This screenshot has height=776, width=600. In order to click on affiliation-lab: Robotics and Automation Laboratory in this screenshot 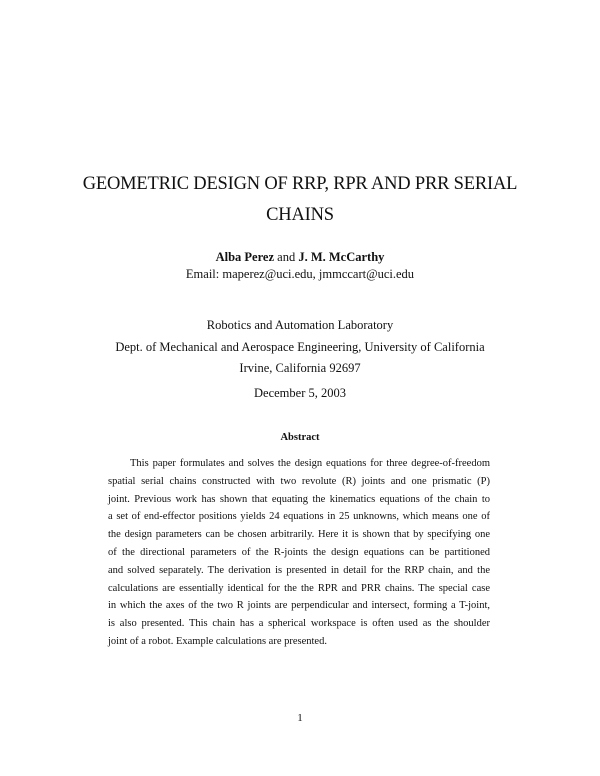, I will do `click(300, 325)`.